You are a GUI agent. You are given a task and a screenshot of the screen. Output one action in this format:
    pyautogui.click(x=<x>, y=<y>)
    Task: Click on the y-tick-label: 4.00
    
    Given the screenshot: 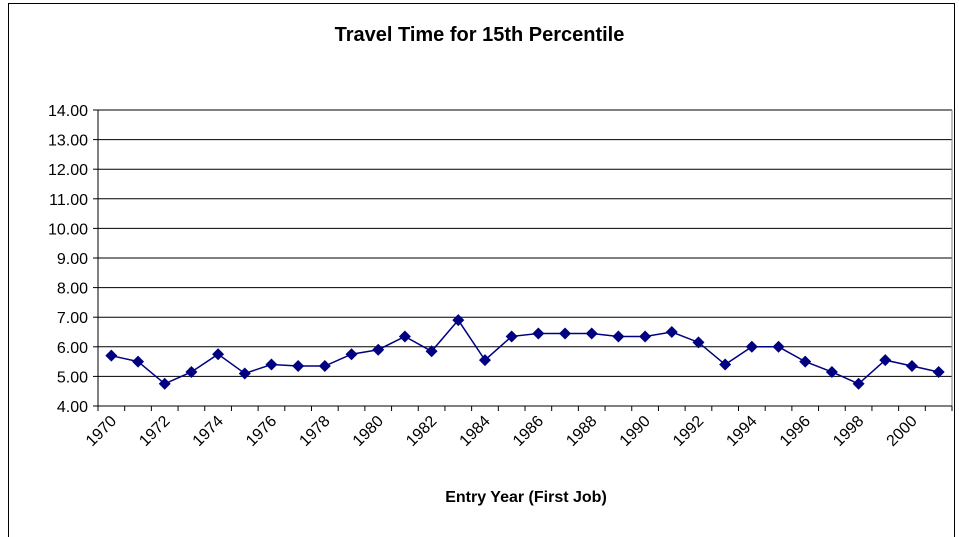 What is the action you would take?
    pyautogui.click(x=72, y=407)
    